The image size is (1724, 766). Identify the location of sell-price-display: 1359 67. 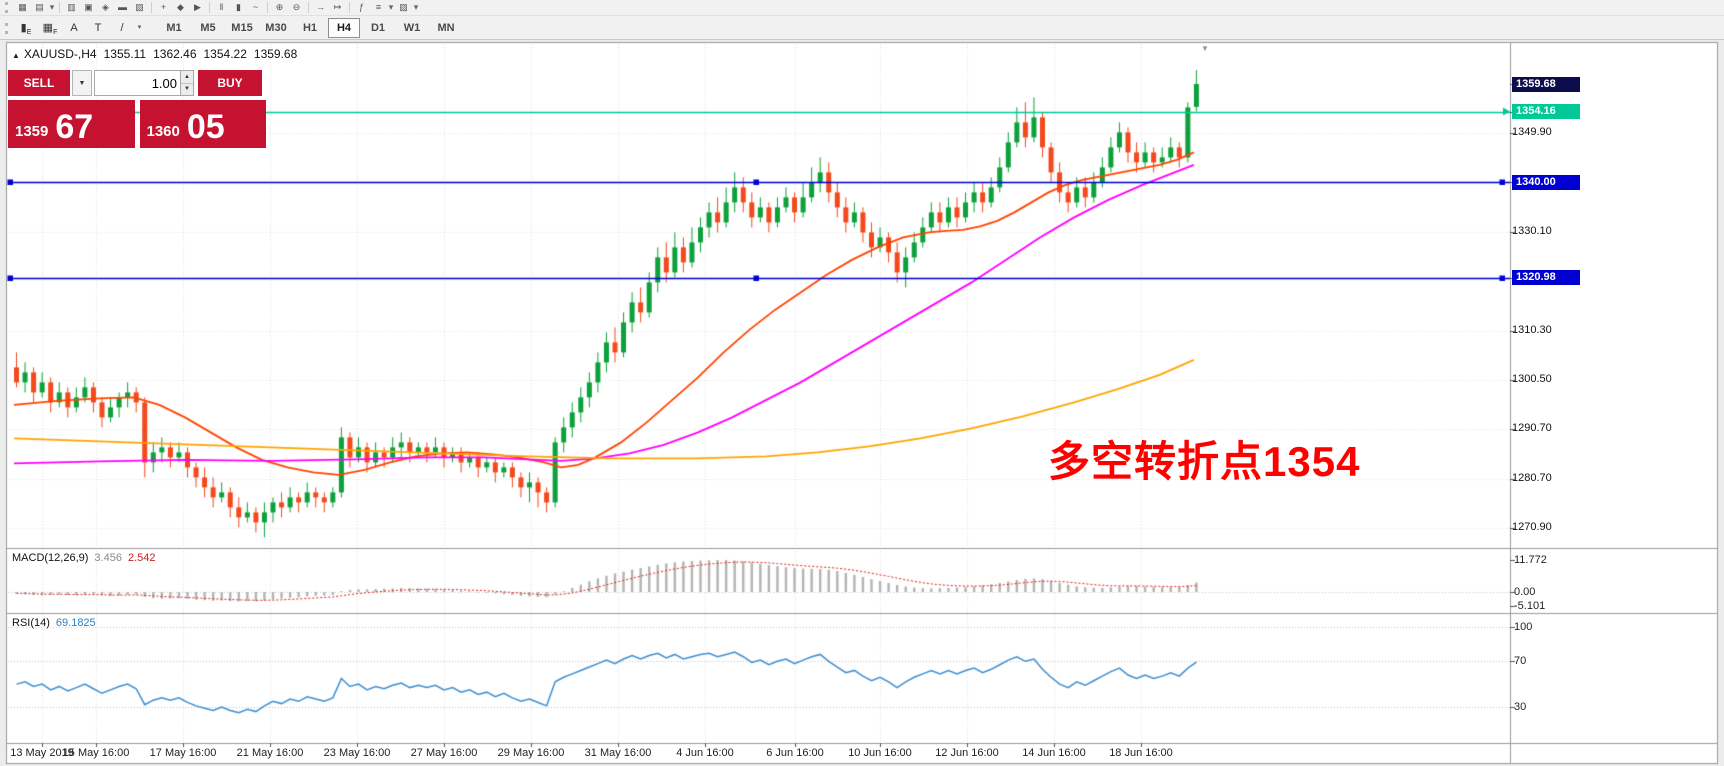
(71, 124).